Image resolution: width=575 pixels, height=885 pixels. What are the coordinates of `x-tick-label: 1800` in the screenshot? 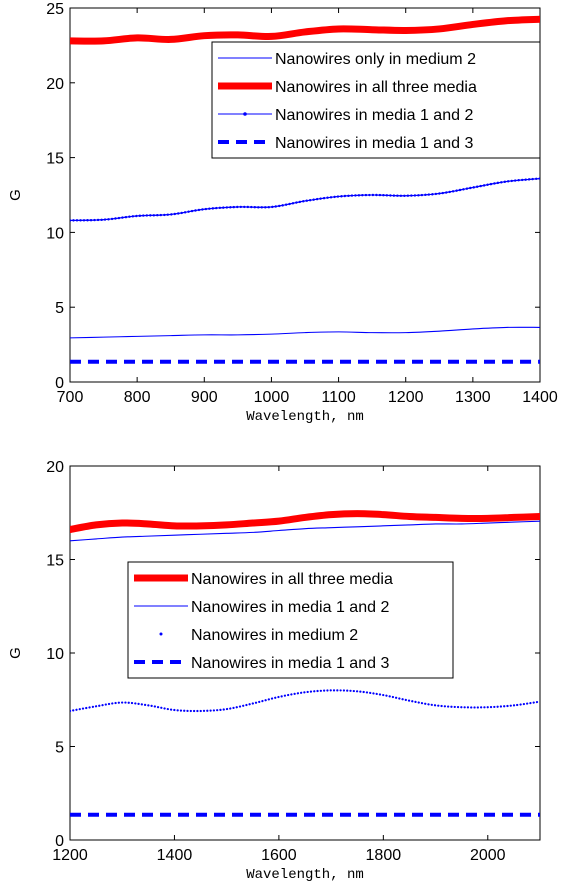 It's located at (384, 855).